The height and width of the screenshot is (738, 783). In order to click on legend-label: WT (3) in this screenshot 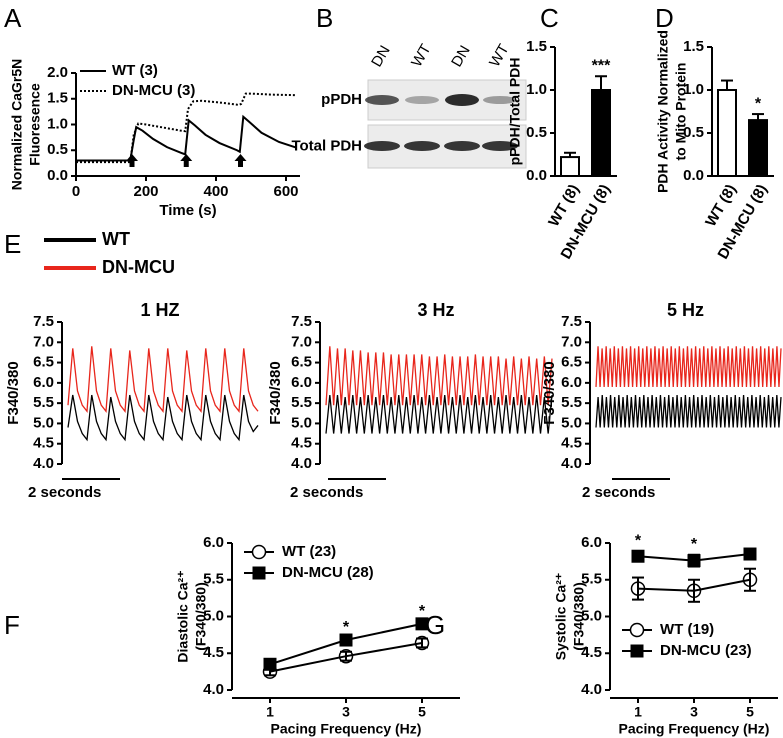, I will do `click(135, 70)`.